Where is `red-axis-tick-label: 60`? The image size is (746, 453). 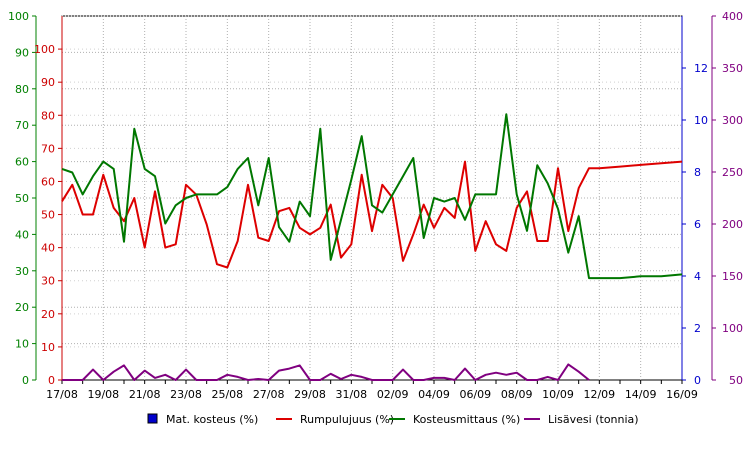
red-axis-tick-label: 60 is located at coordinates (48, 181).